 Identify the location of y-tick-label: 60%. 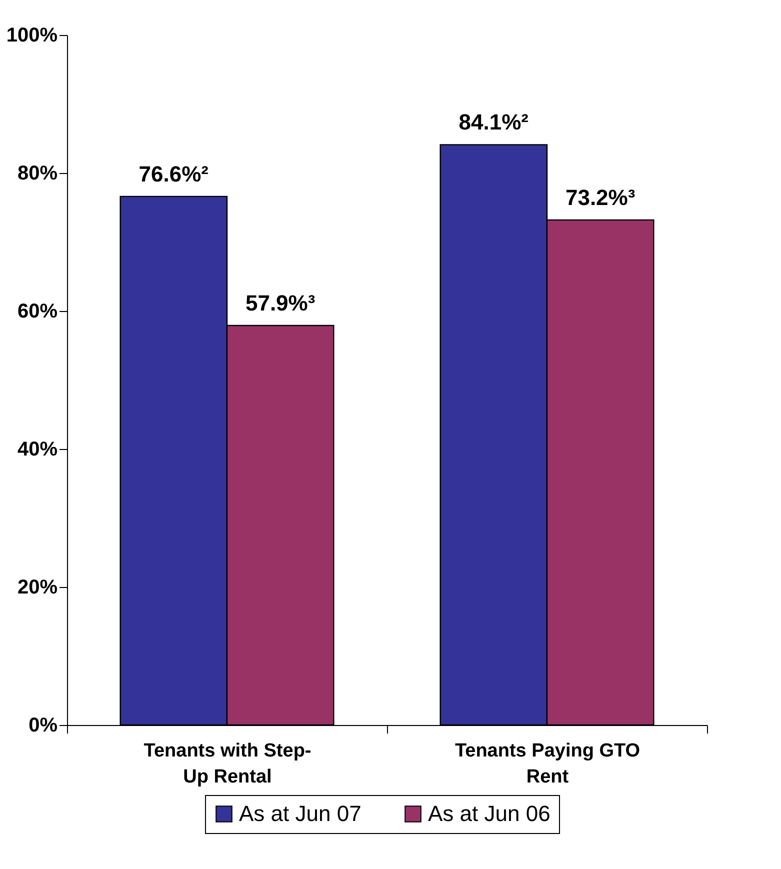
(37, 311).